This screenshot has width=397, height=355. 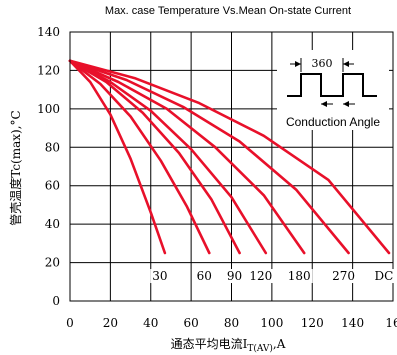 I want to click on y-axis-label: 管壳温度Tc(max),°C, so click(x=15, y=167).